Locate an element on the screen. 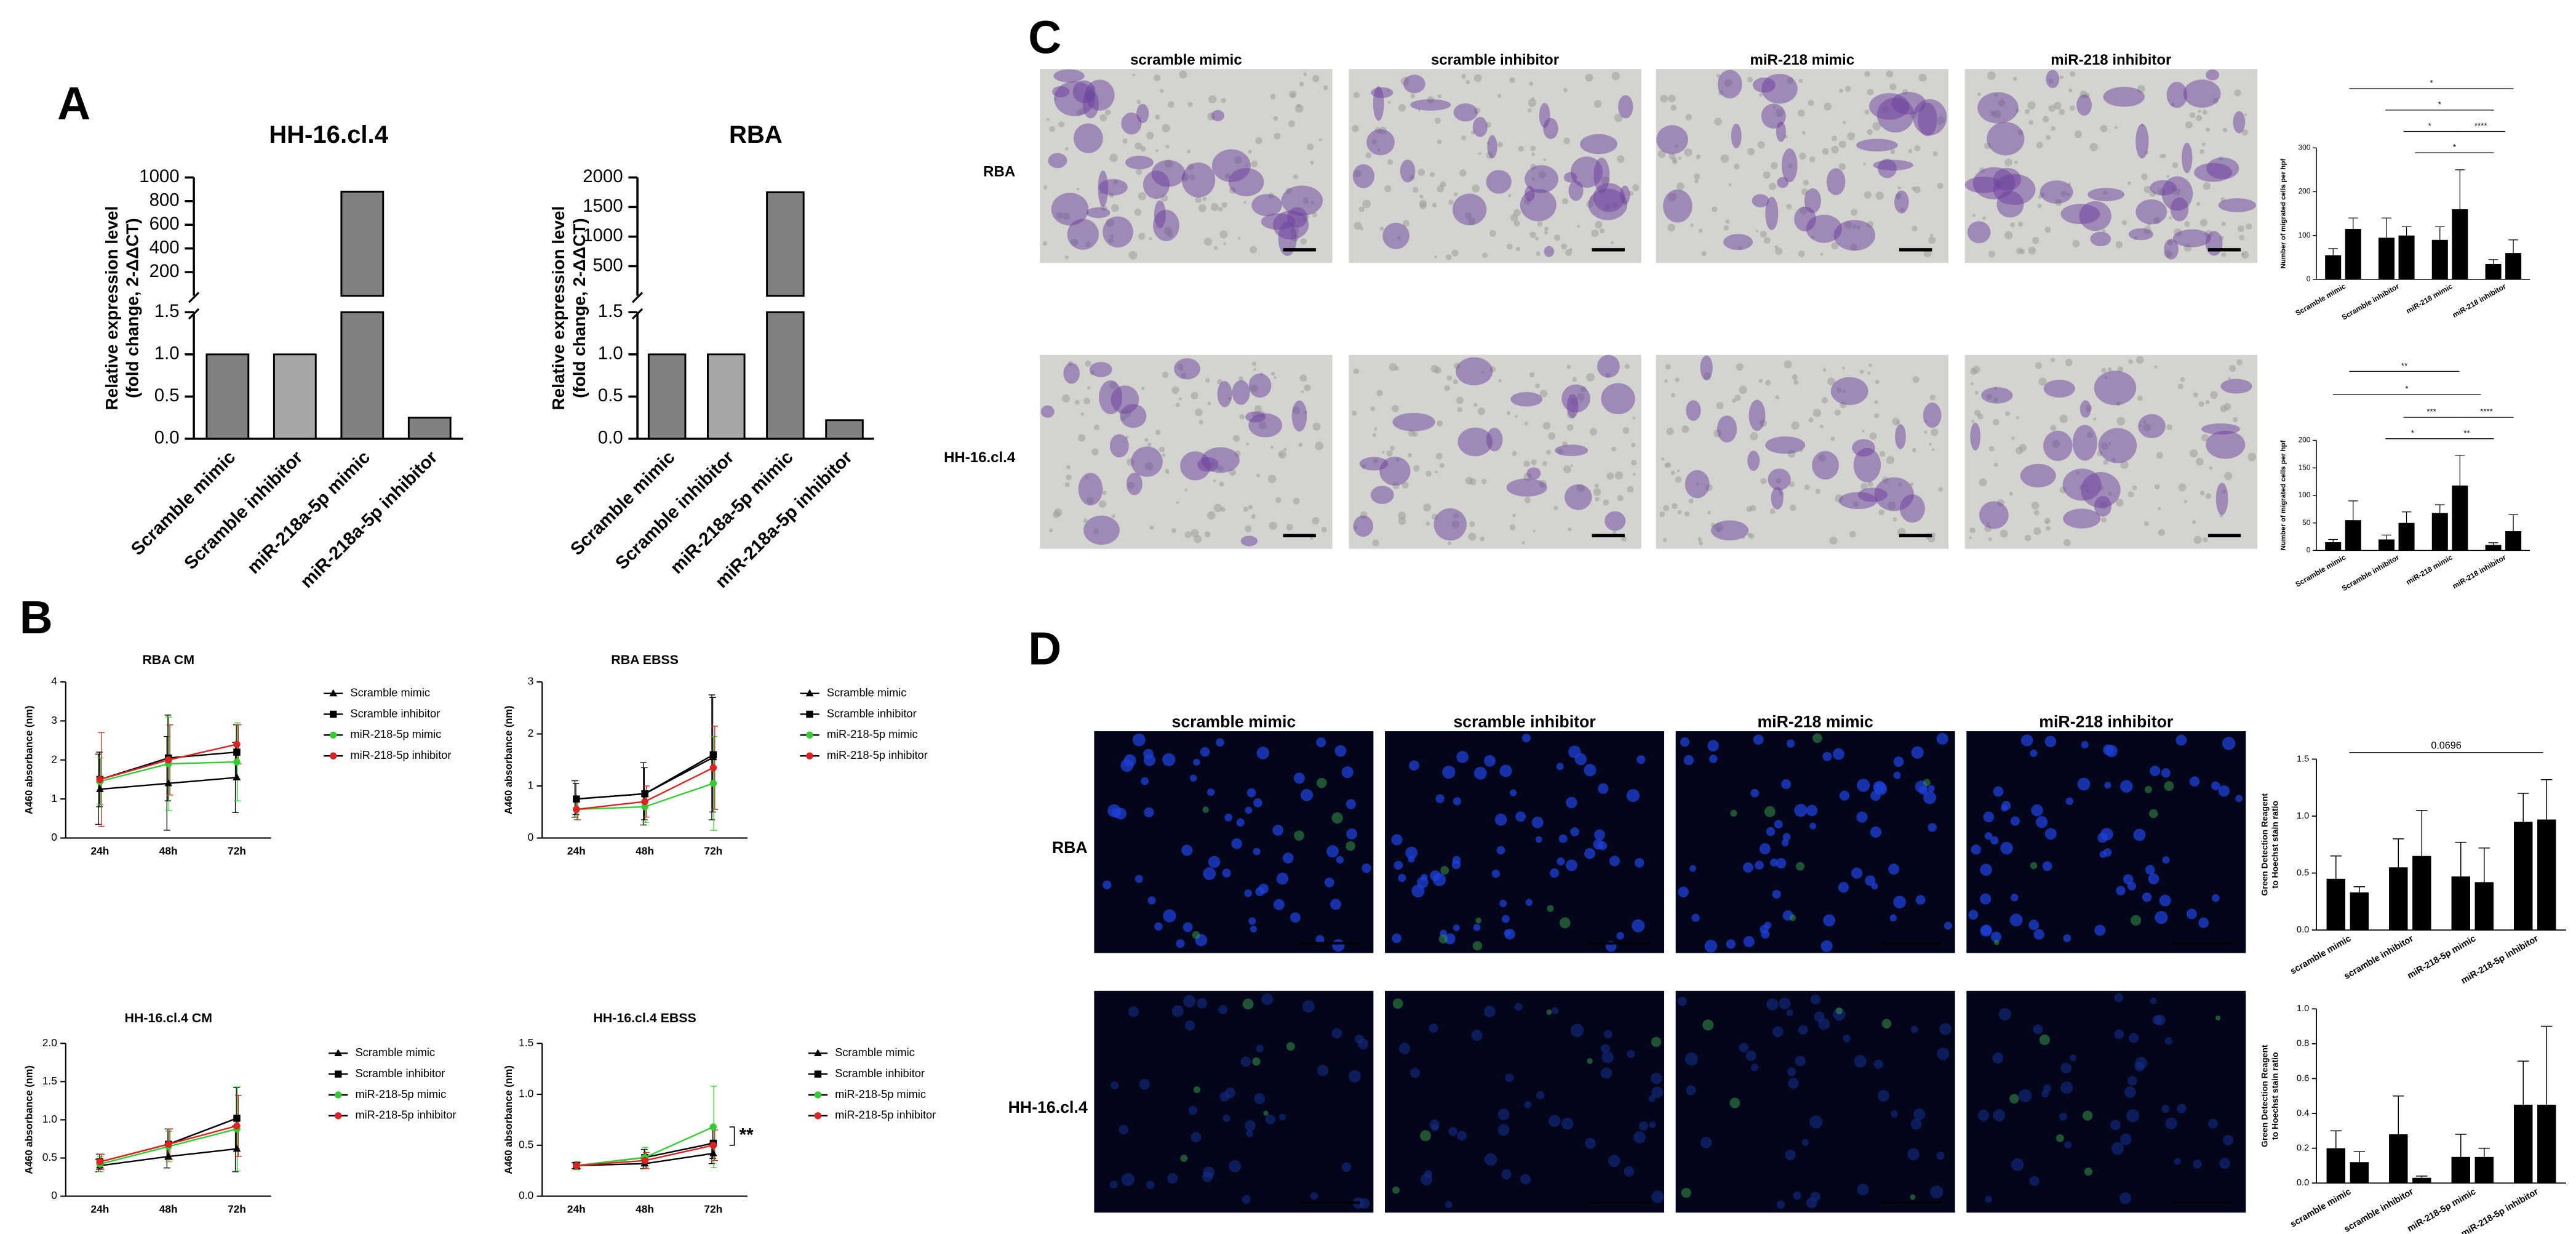  x-tick-label: 48h is located at coordinates (168, 1209).